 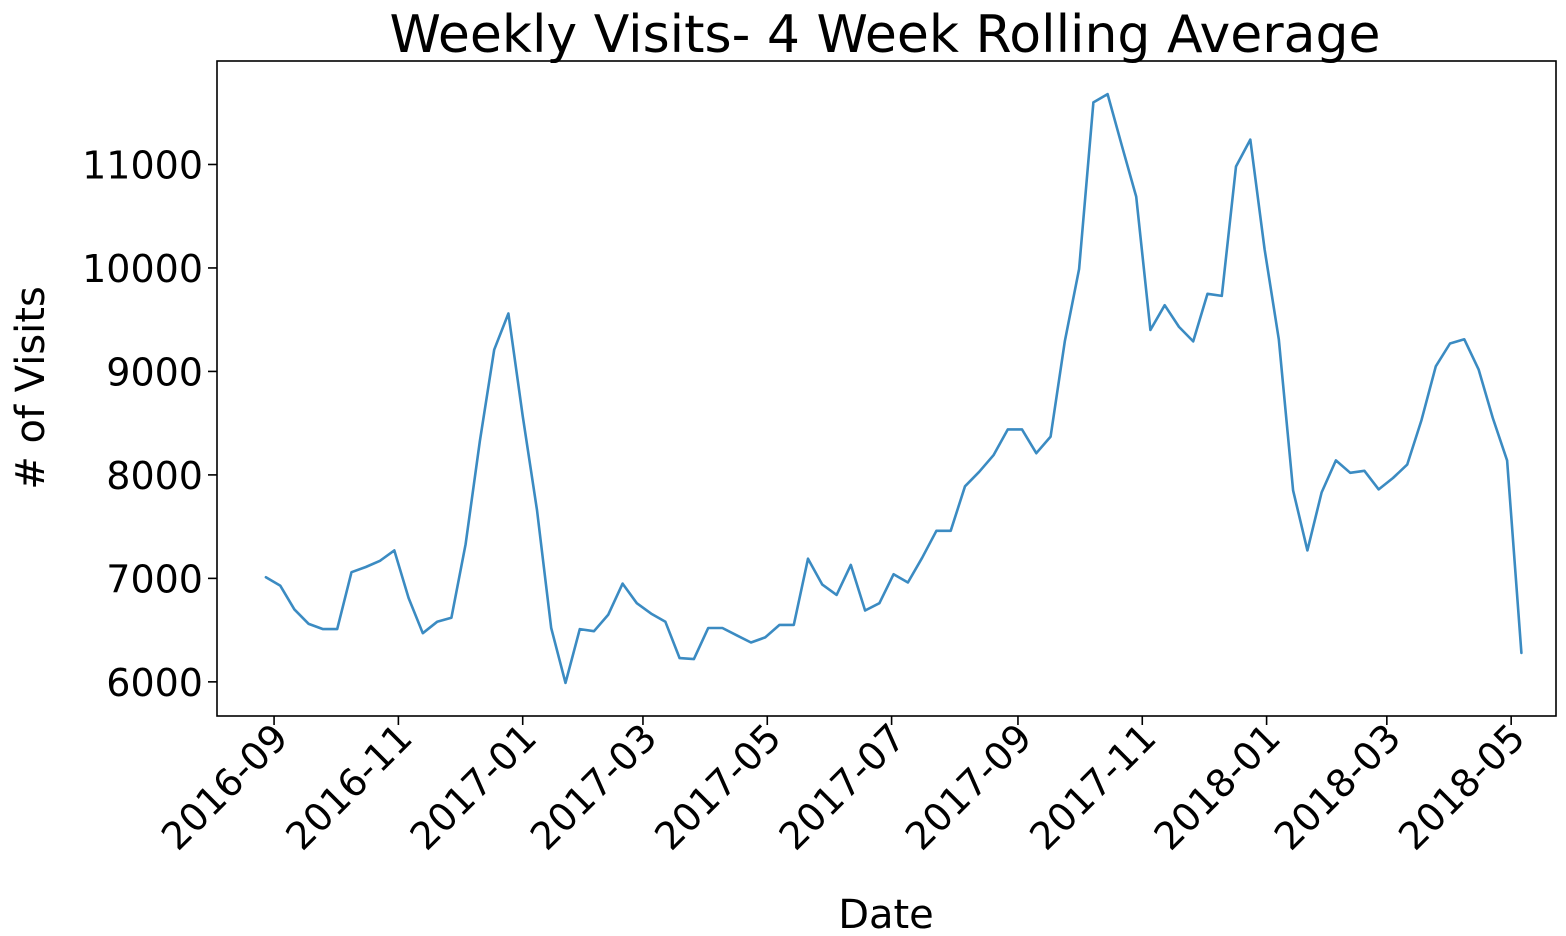 I want to click on y-tick-label: 11000, so click(x=142, y=165).